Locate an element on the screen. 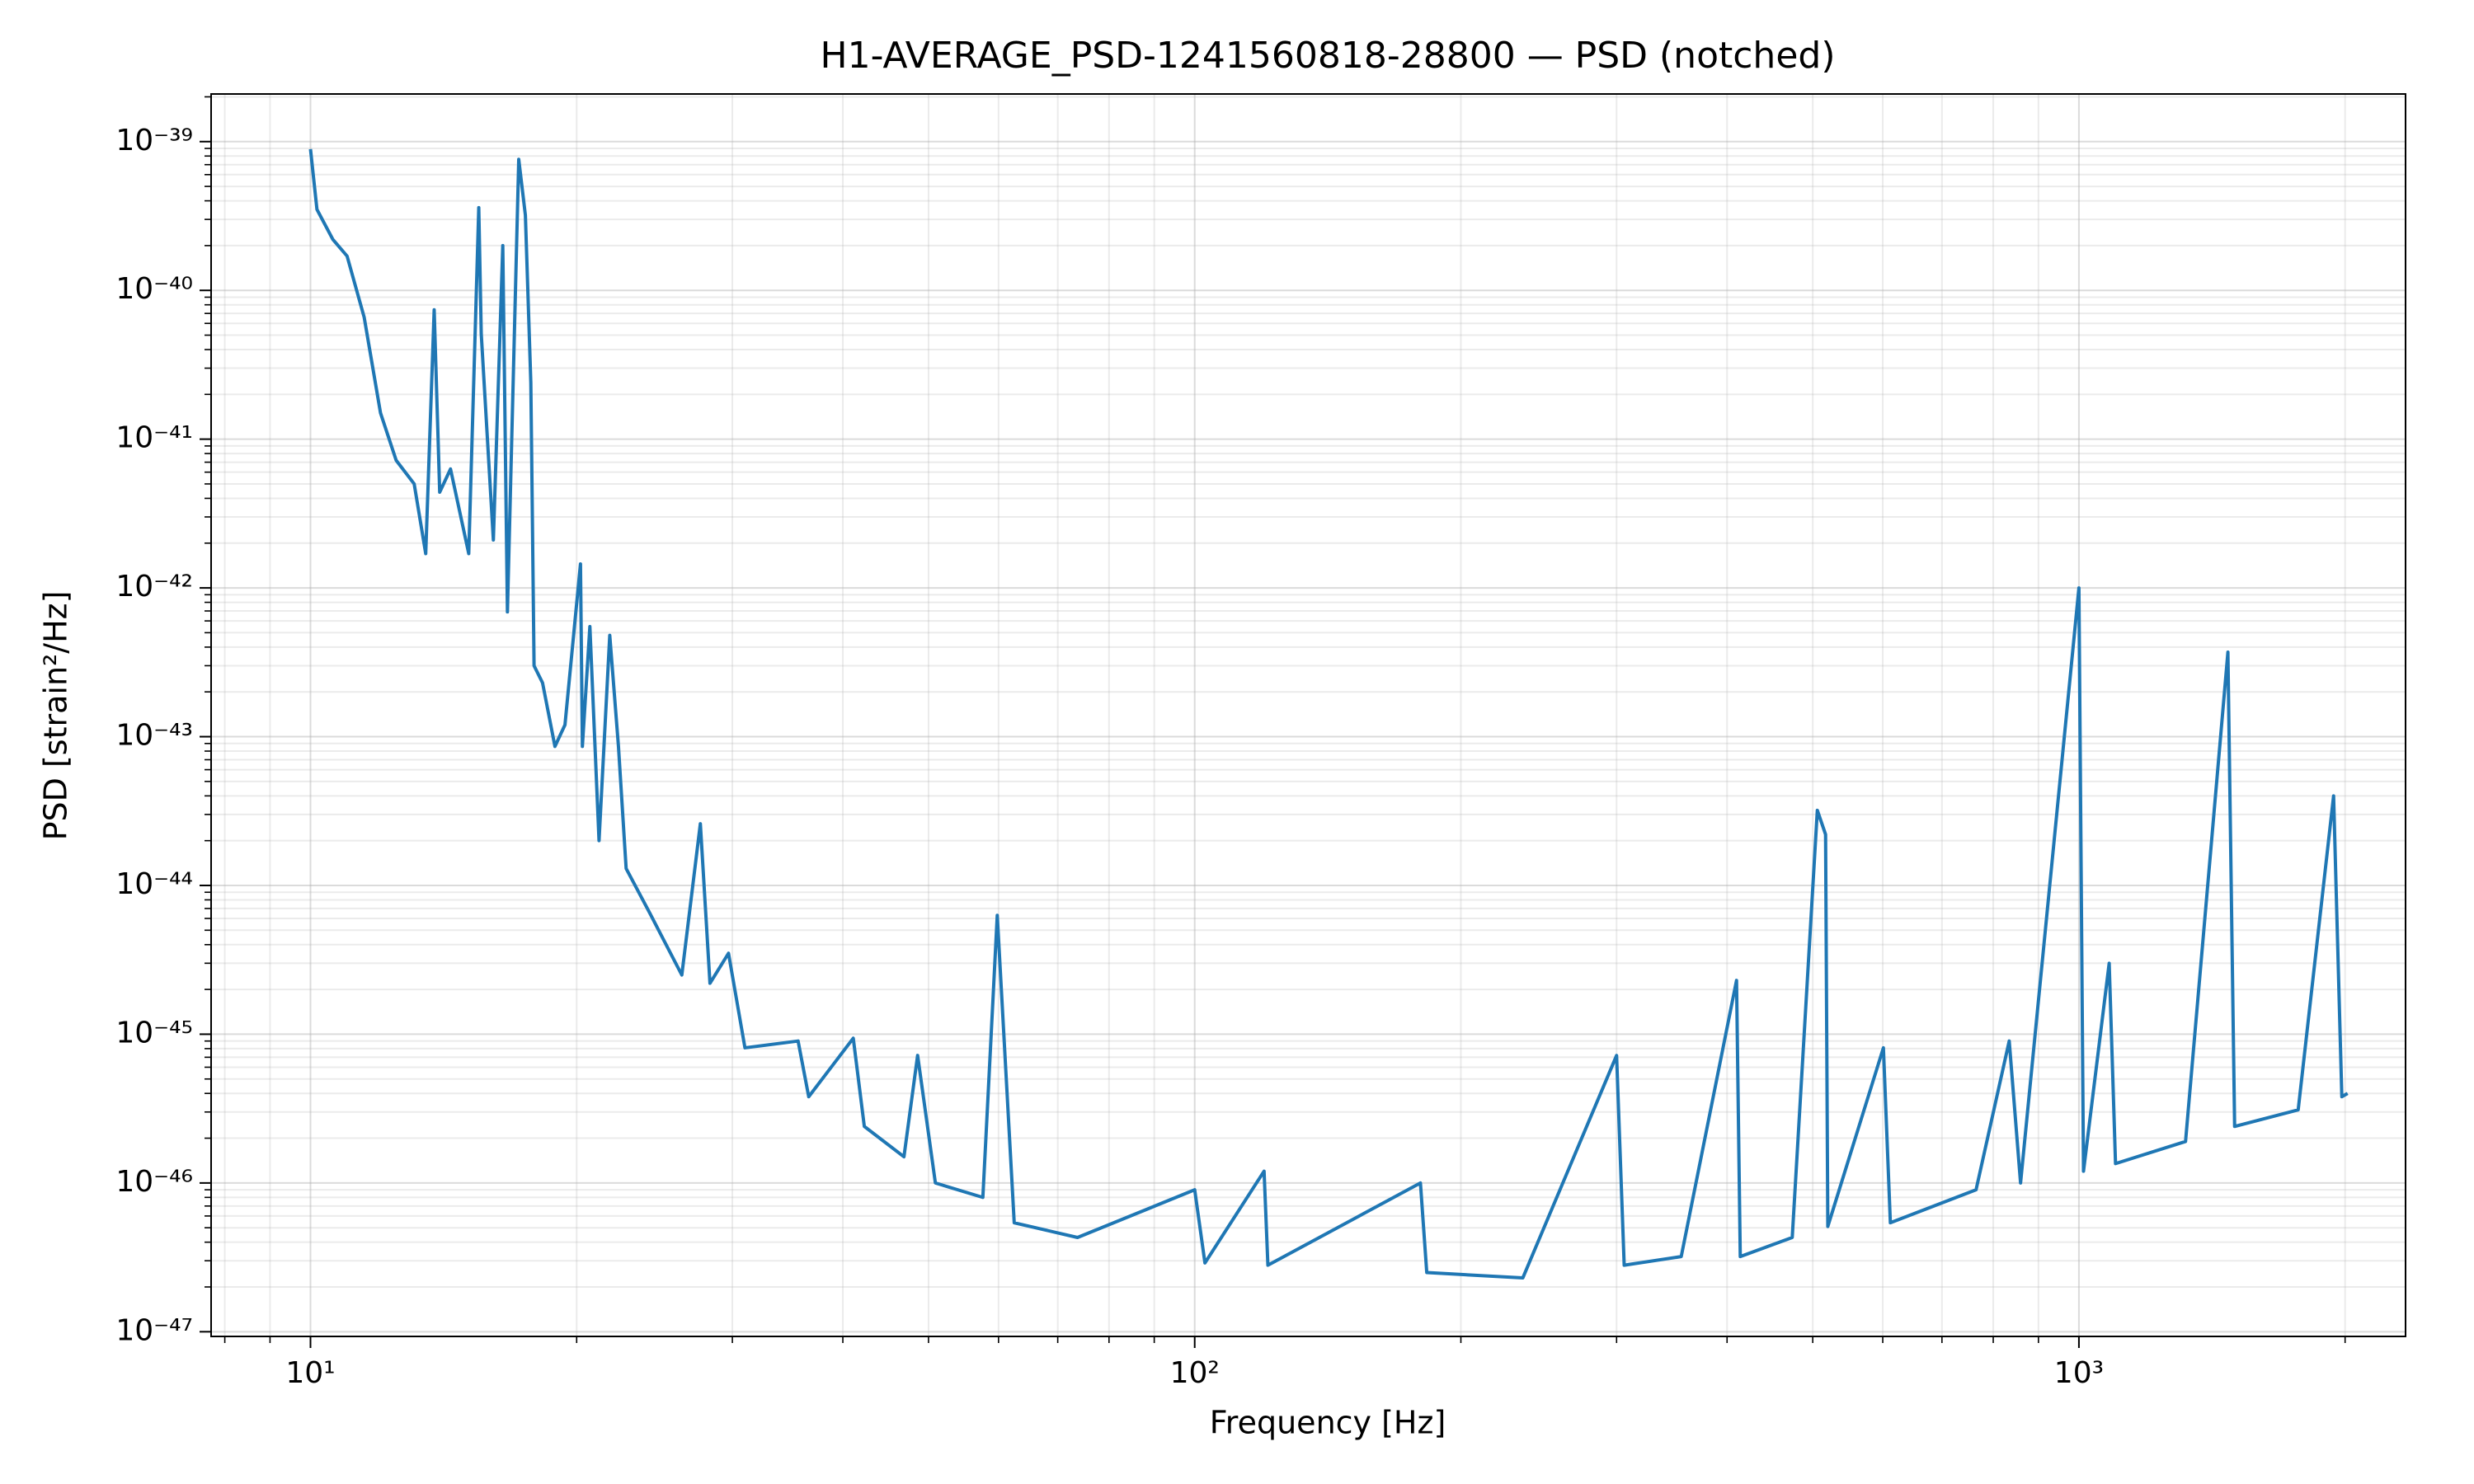  y-tick-label: 10⁻⁴³ is located at coordinates (154, 736).